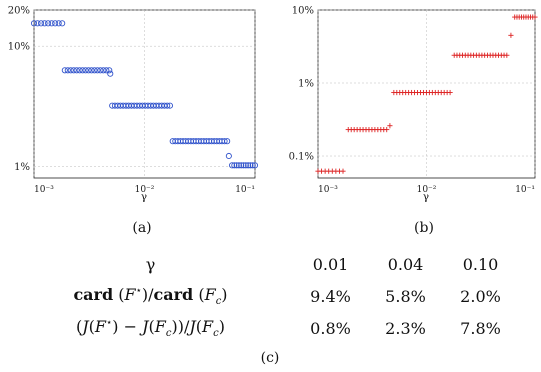 This screenshot has height=372, width=541. Describe the element at coordinates (405, 264) in the screenshot. I see `gamma-value: 0.04` at that location.